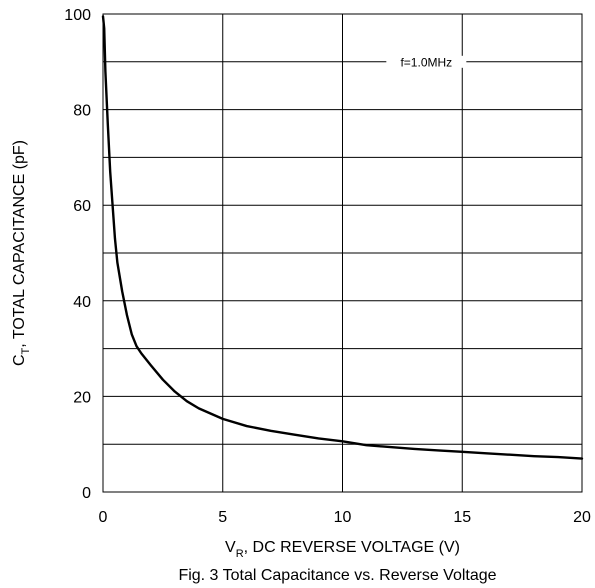 The width and height of the screenshot is (595, 588). What do you see at coordinates (19, 360) in the screenshot?
I see `y-axis-label-main: C` at bounding box center [19, 360].